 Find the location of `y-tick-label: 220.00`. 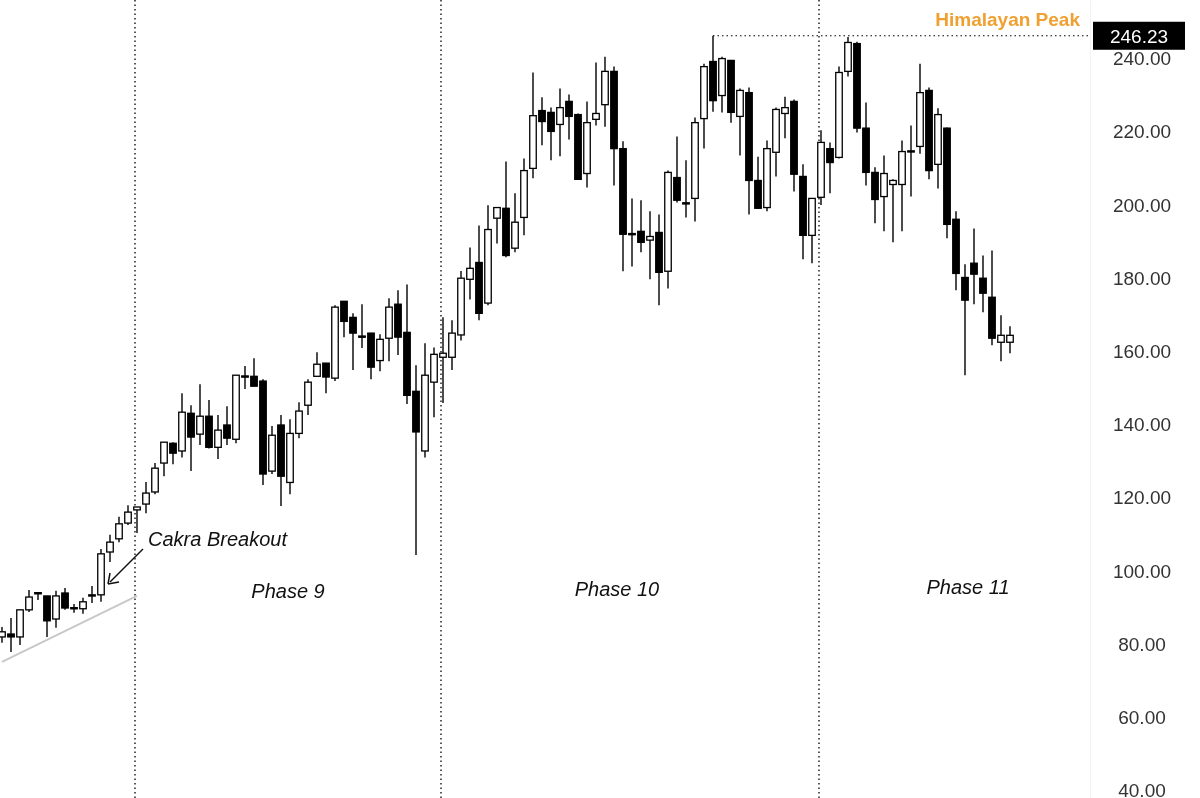

y-tick-label: 220.00 is located at coordinates (1142, 132).